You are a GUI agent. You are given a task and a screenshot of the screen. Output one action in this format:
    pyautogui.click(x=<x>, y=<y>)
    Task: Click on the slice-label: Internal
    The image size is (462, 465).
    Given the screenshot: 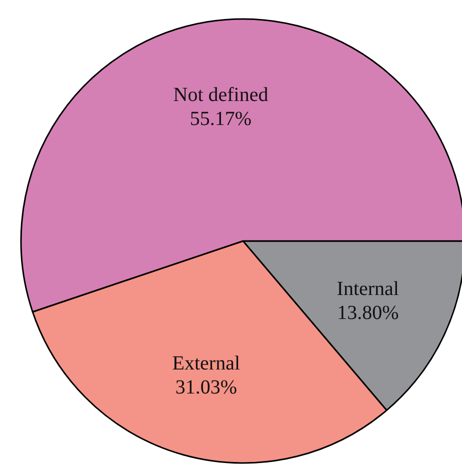 What is the action you would take?
    pyautogui.click(x=368, y=289)
    